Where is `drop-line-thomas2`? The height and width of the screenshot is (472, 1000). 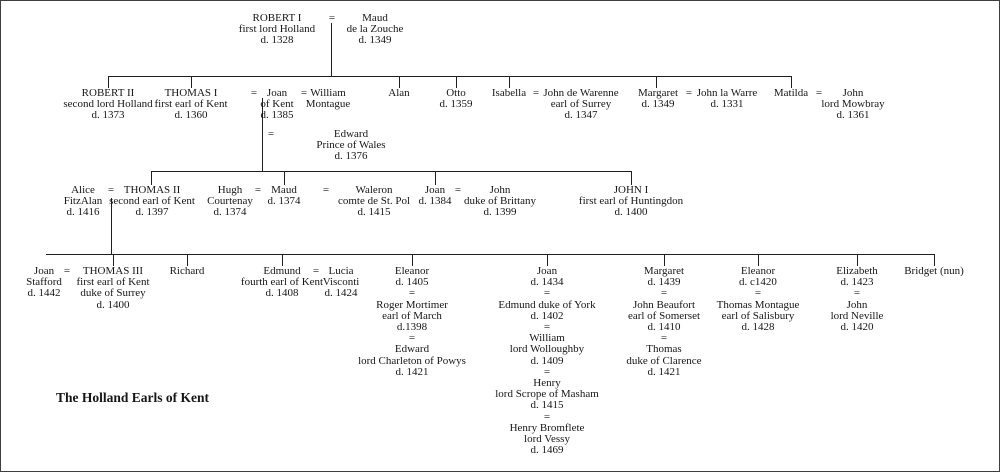
drop-line-thomas2 is located at coordinates (151, 178).